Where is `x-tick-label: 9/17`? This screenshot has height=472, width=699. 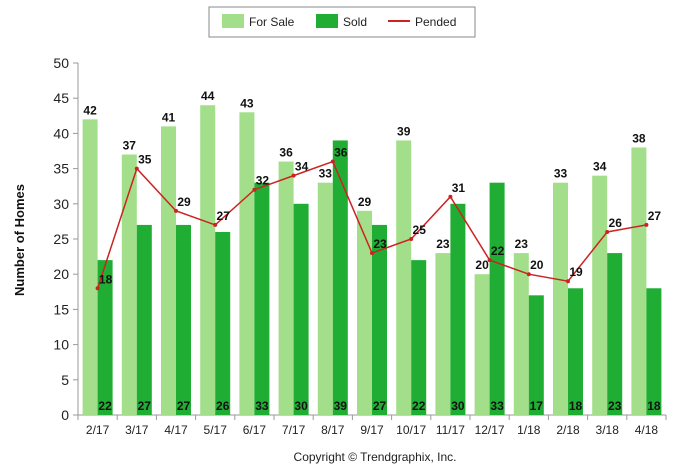
x-tick-label: 9/17 is located at coordinates (372, 430).